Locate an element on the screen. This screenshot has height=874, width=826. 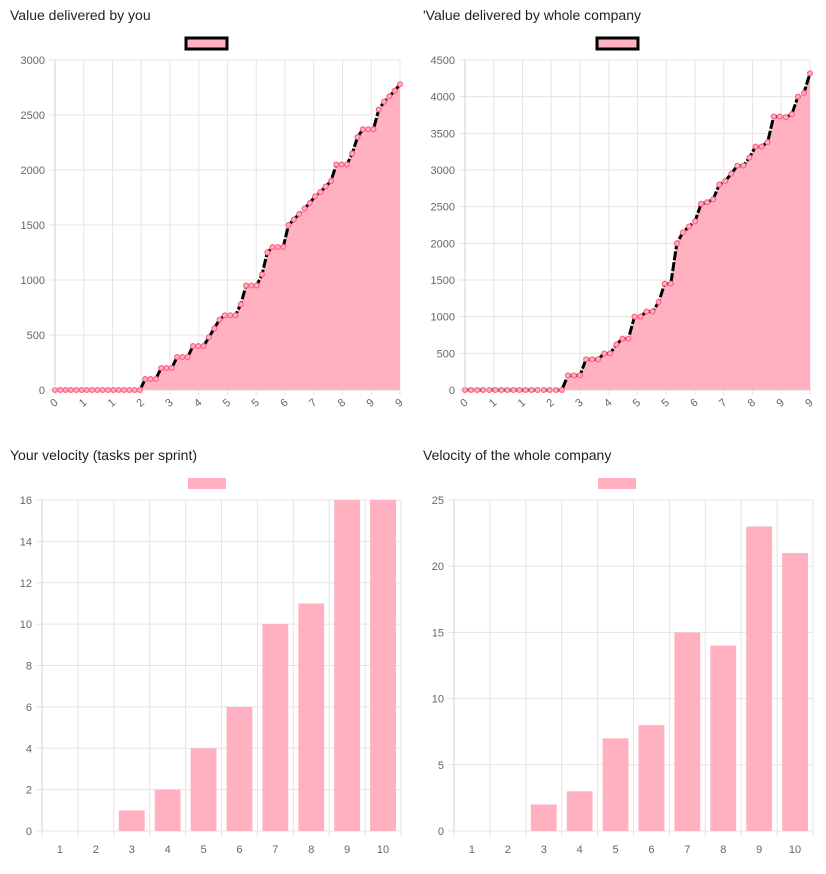
y-tick-label: 0 is located at coordinates (29, 832).